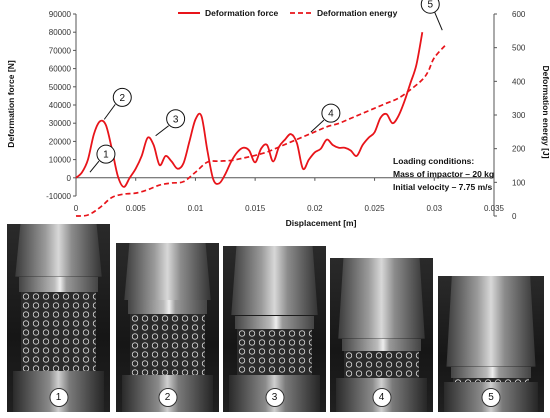  What do you see at coordinates (433, 161) in the screenshot?
I see `note-line-1: Loading conditions:` at bounding box center [433, 161].